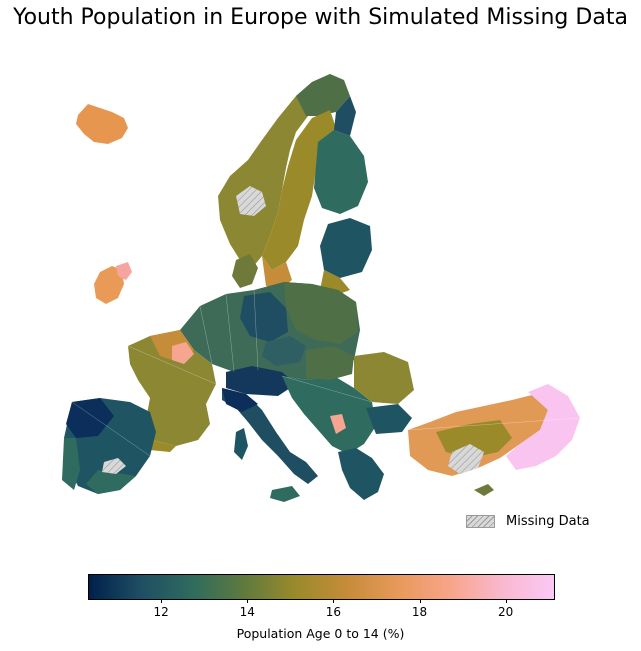 The image size is (641, 651). What do you see at coordinates (474, 439) in the screenshot?
I see `region-turkey-central` at bounding box center [474, 439].